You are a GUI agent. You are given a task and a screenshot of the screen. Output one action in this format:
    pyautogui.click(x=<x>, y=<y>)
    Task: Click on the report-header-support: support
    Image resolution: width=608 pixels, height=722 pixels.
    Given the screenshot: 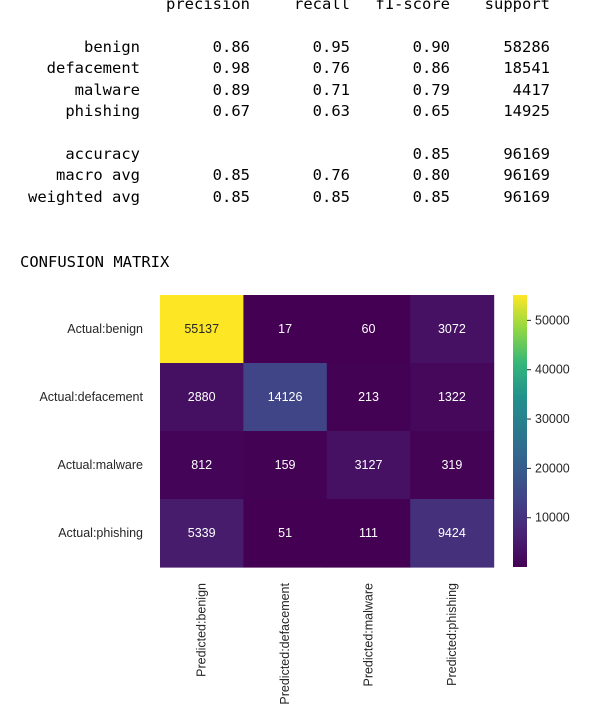 What is the action you would take?
    pyautogui.click(x=517, y=6)
    